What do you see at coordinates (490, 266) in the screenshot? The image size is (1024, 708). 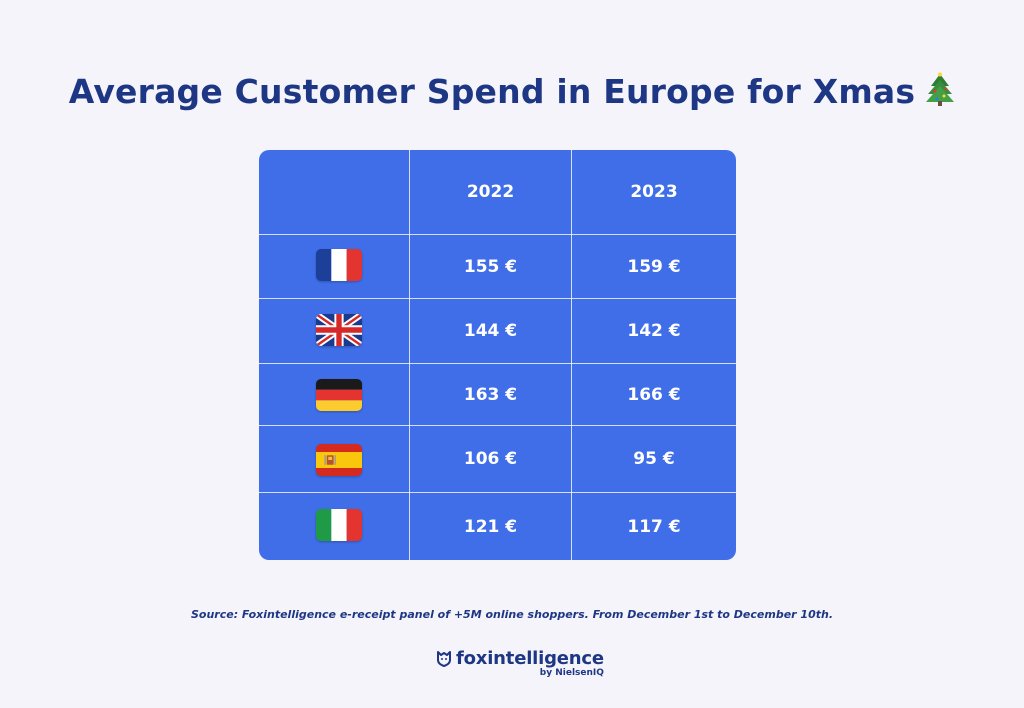 I see `table-cell-france-2022: 155 €` at bounding box center [490, 266].